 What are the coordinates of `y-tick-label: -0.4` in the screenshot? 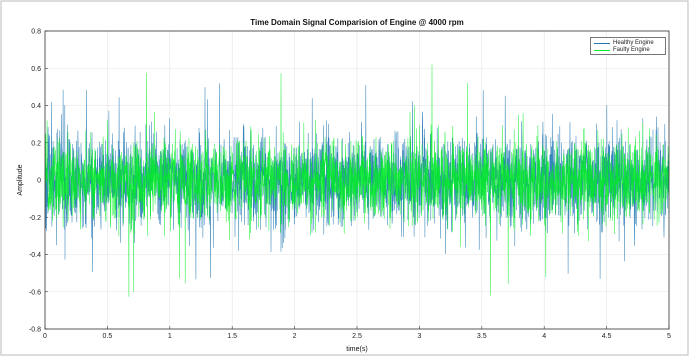 It's located at (35, 255).